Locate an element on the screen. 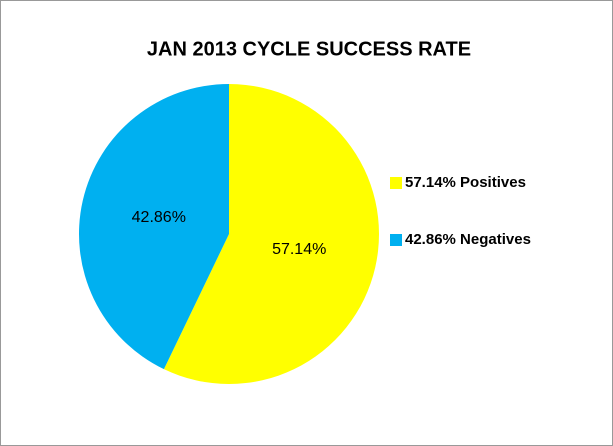  data-label: 57.14% is located at coordinates (299, 249).